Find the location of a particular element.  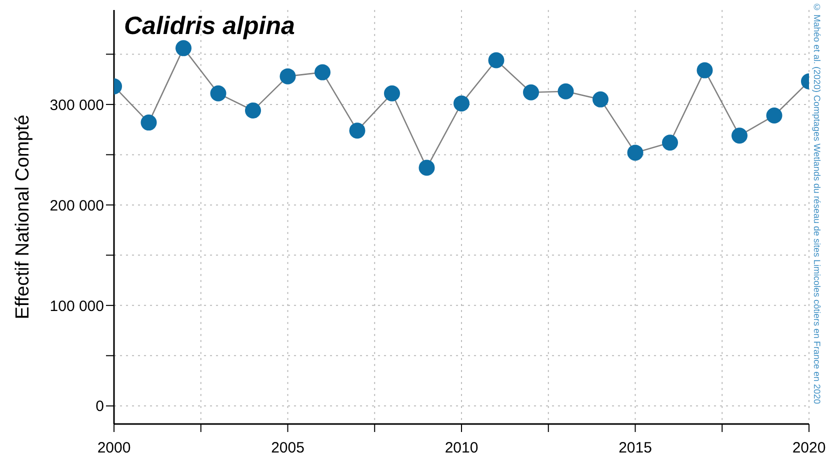

x-tick-label: 2010 is located at coordinates (461, 448).